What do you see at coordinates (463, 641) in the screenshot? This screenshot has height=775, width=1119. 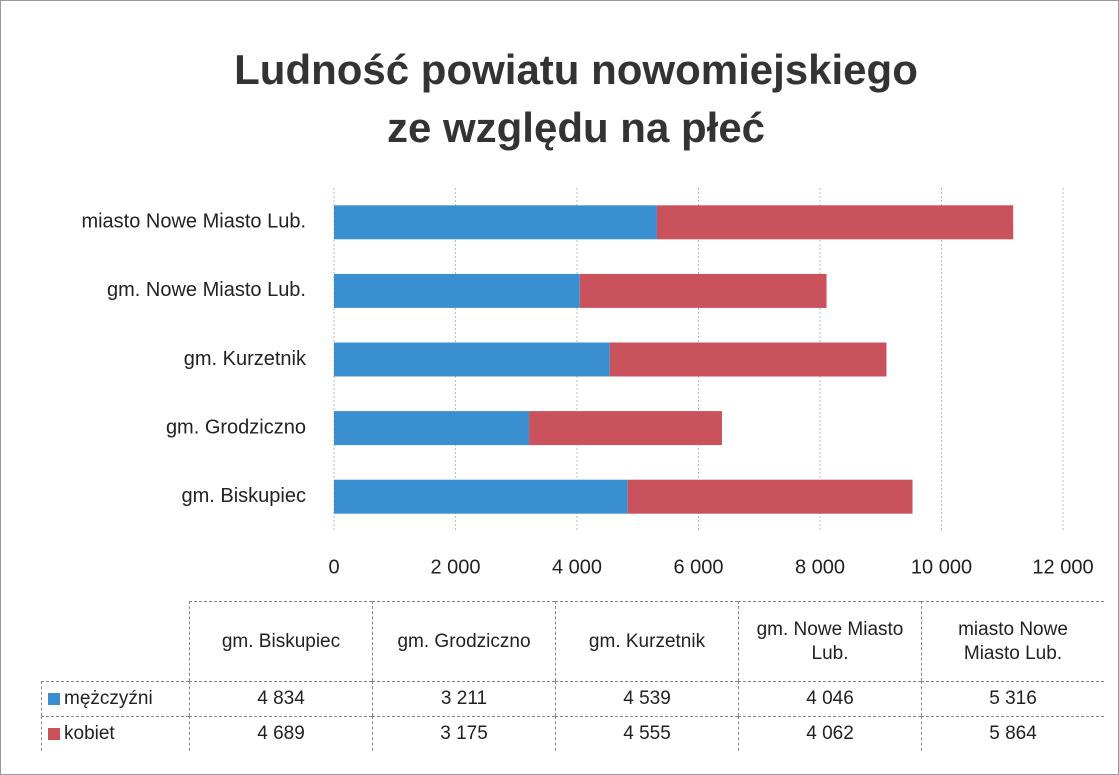 I see `table-header: gm. Grodziczno` at bounding box center [463, 641].